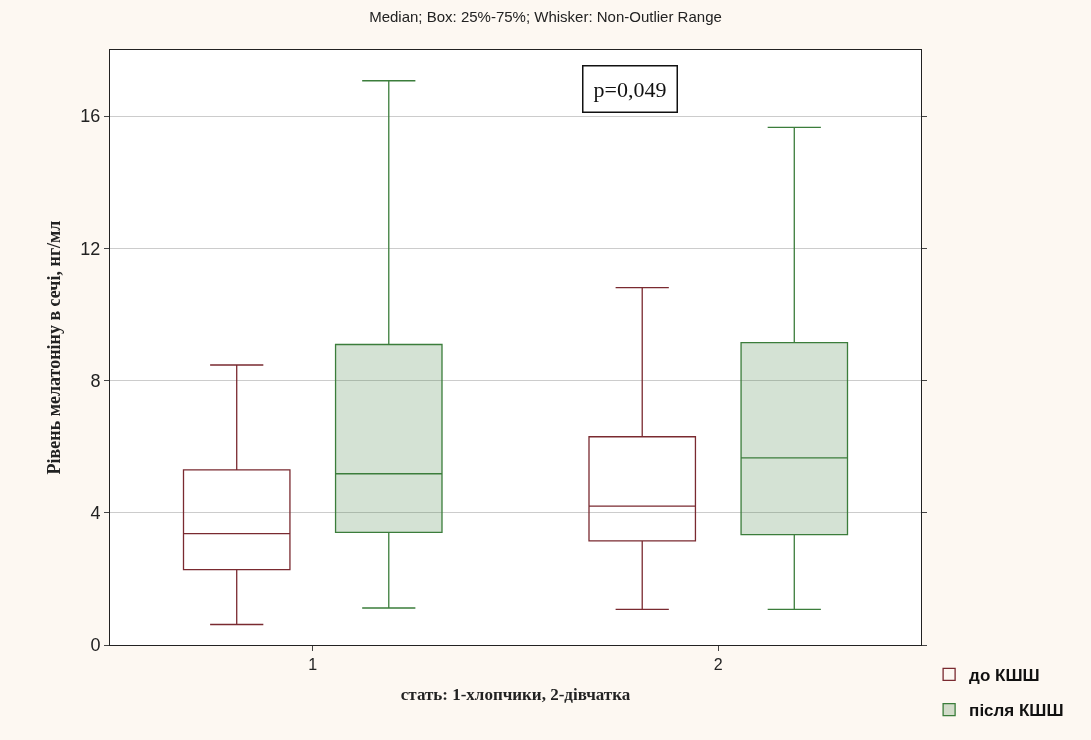  What do you see at coordinates (1004, 676) in the screenshot?
I see `legend-label: до КШШ` at bounding box center [1004, 676].